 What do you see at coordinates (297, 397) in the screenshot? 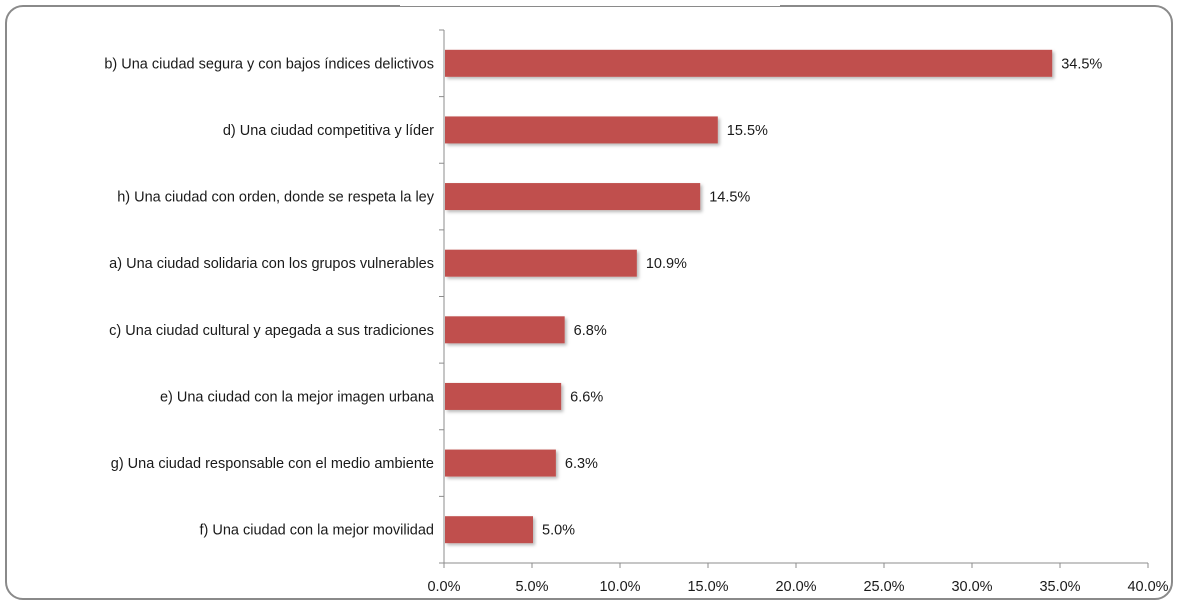
I see `category-label: e) Una ciudad con la mejor imagen urbana` at bounding box center [297, 397].